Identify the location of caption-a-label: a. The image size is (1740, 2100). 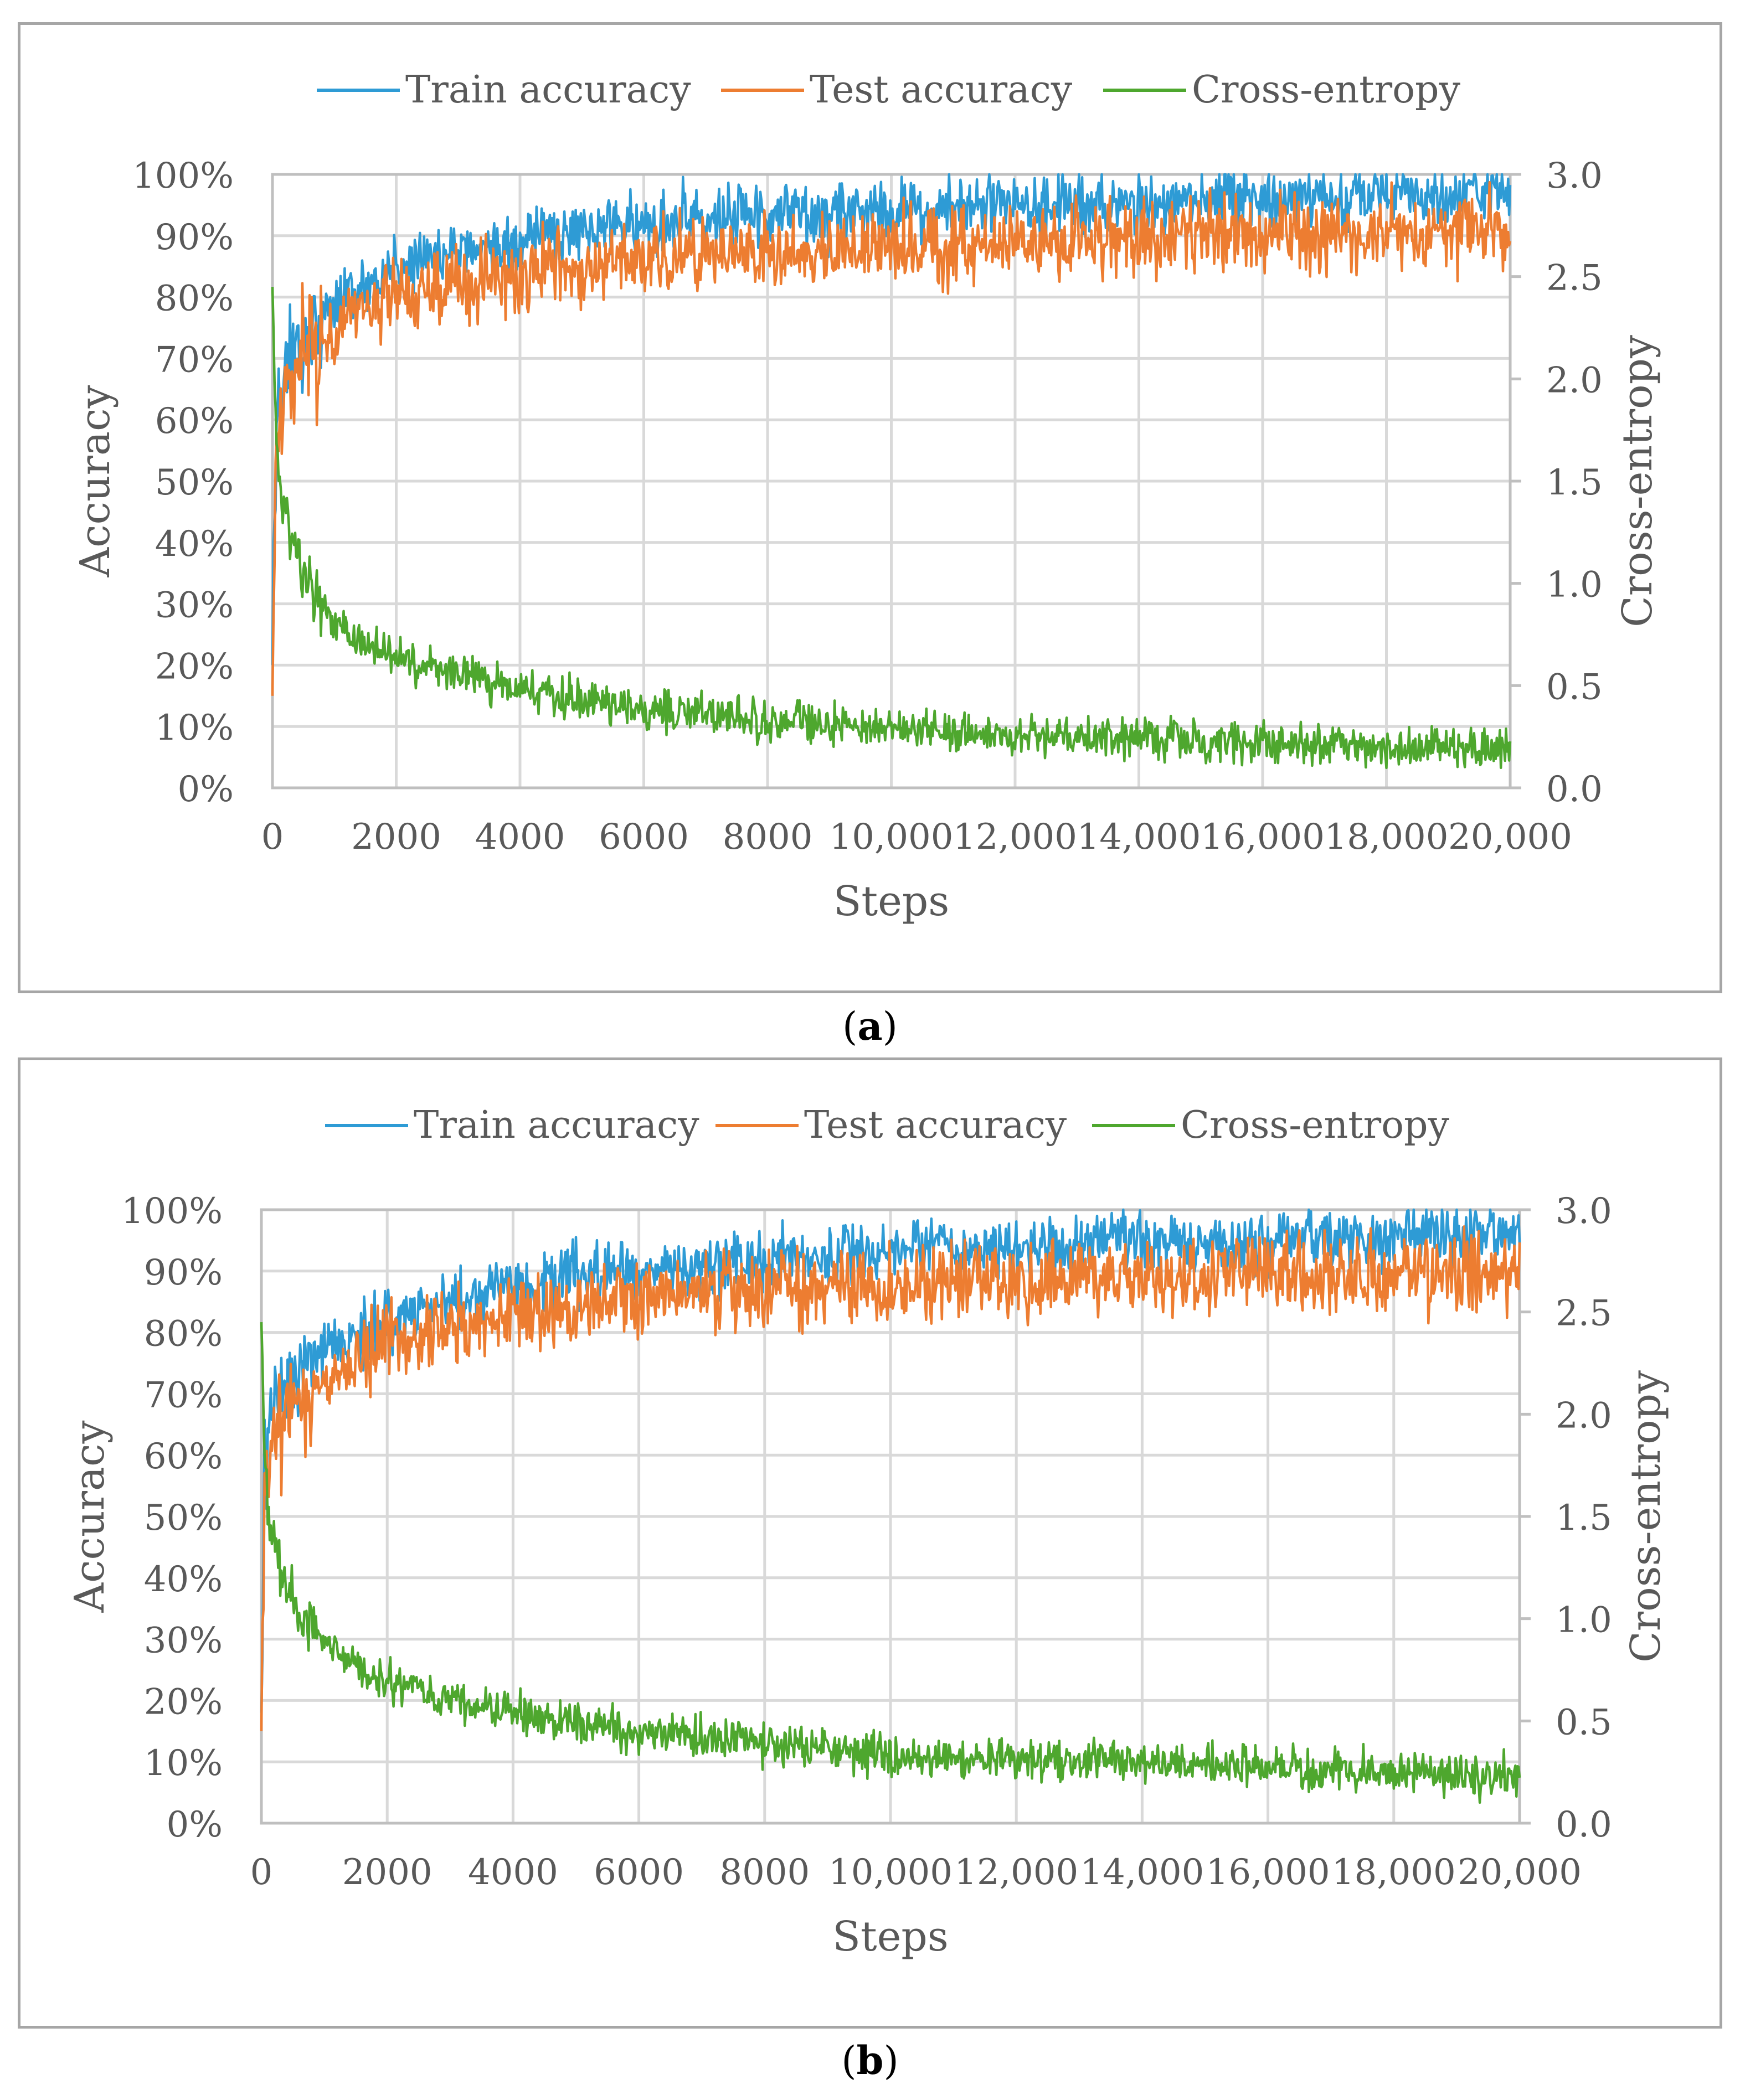
(870, 1026).